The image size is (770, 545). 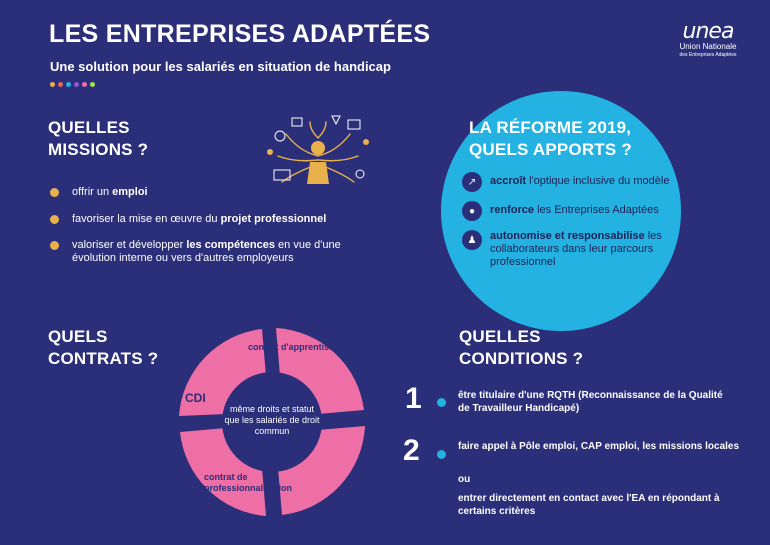 What do you see at coordinates (89, 127) in the screenshot?
I see `missions-title-line1: QUELLES` at bounding box center [89, 127].